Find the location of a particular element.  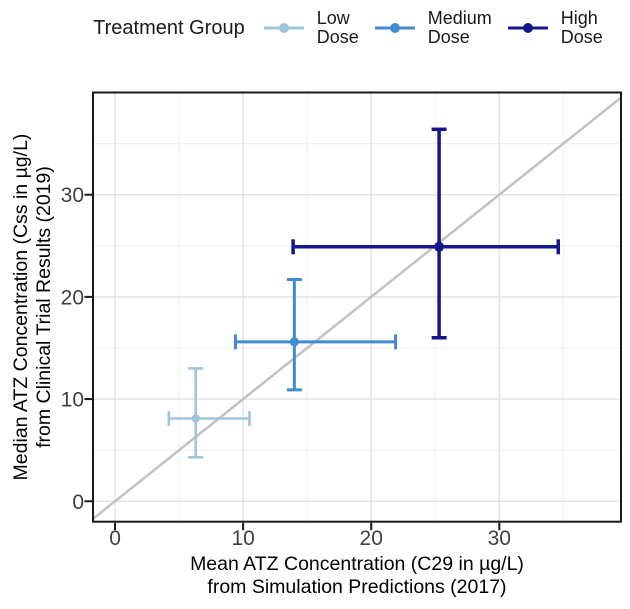

x-tick-label: 30 is located at coordinates (499, 538).